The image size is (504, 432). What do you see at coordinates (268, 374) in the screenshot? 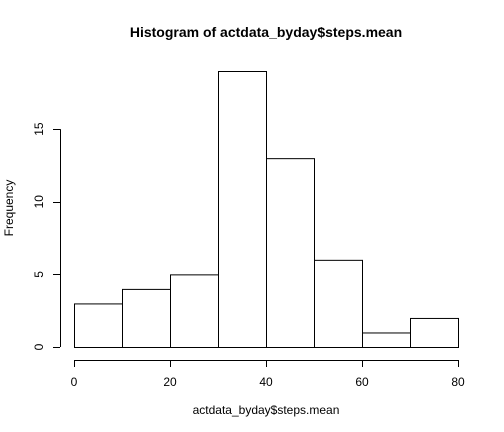
I see `x-axis: 0 20 40 60 80` at bounding box center [268, 374].